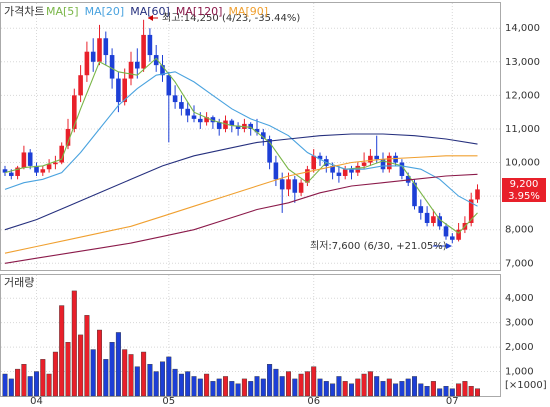 The height and width of the screenshot is (407, 550). Describe the element at coordinates (62, 11) in the screenshot. I see `legend-entry: MA[5]` at that location.